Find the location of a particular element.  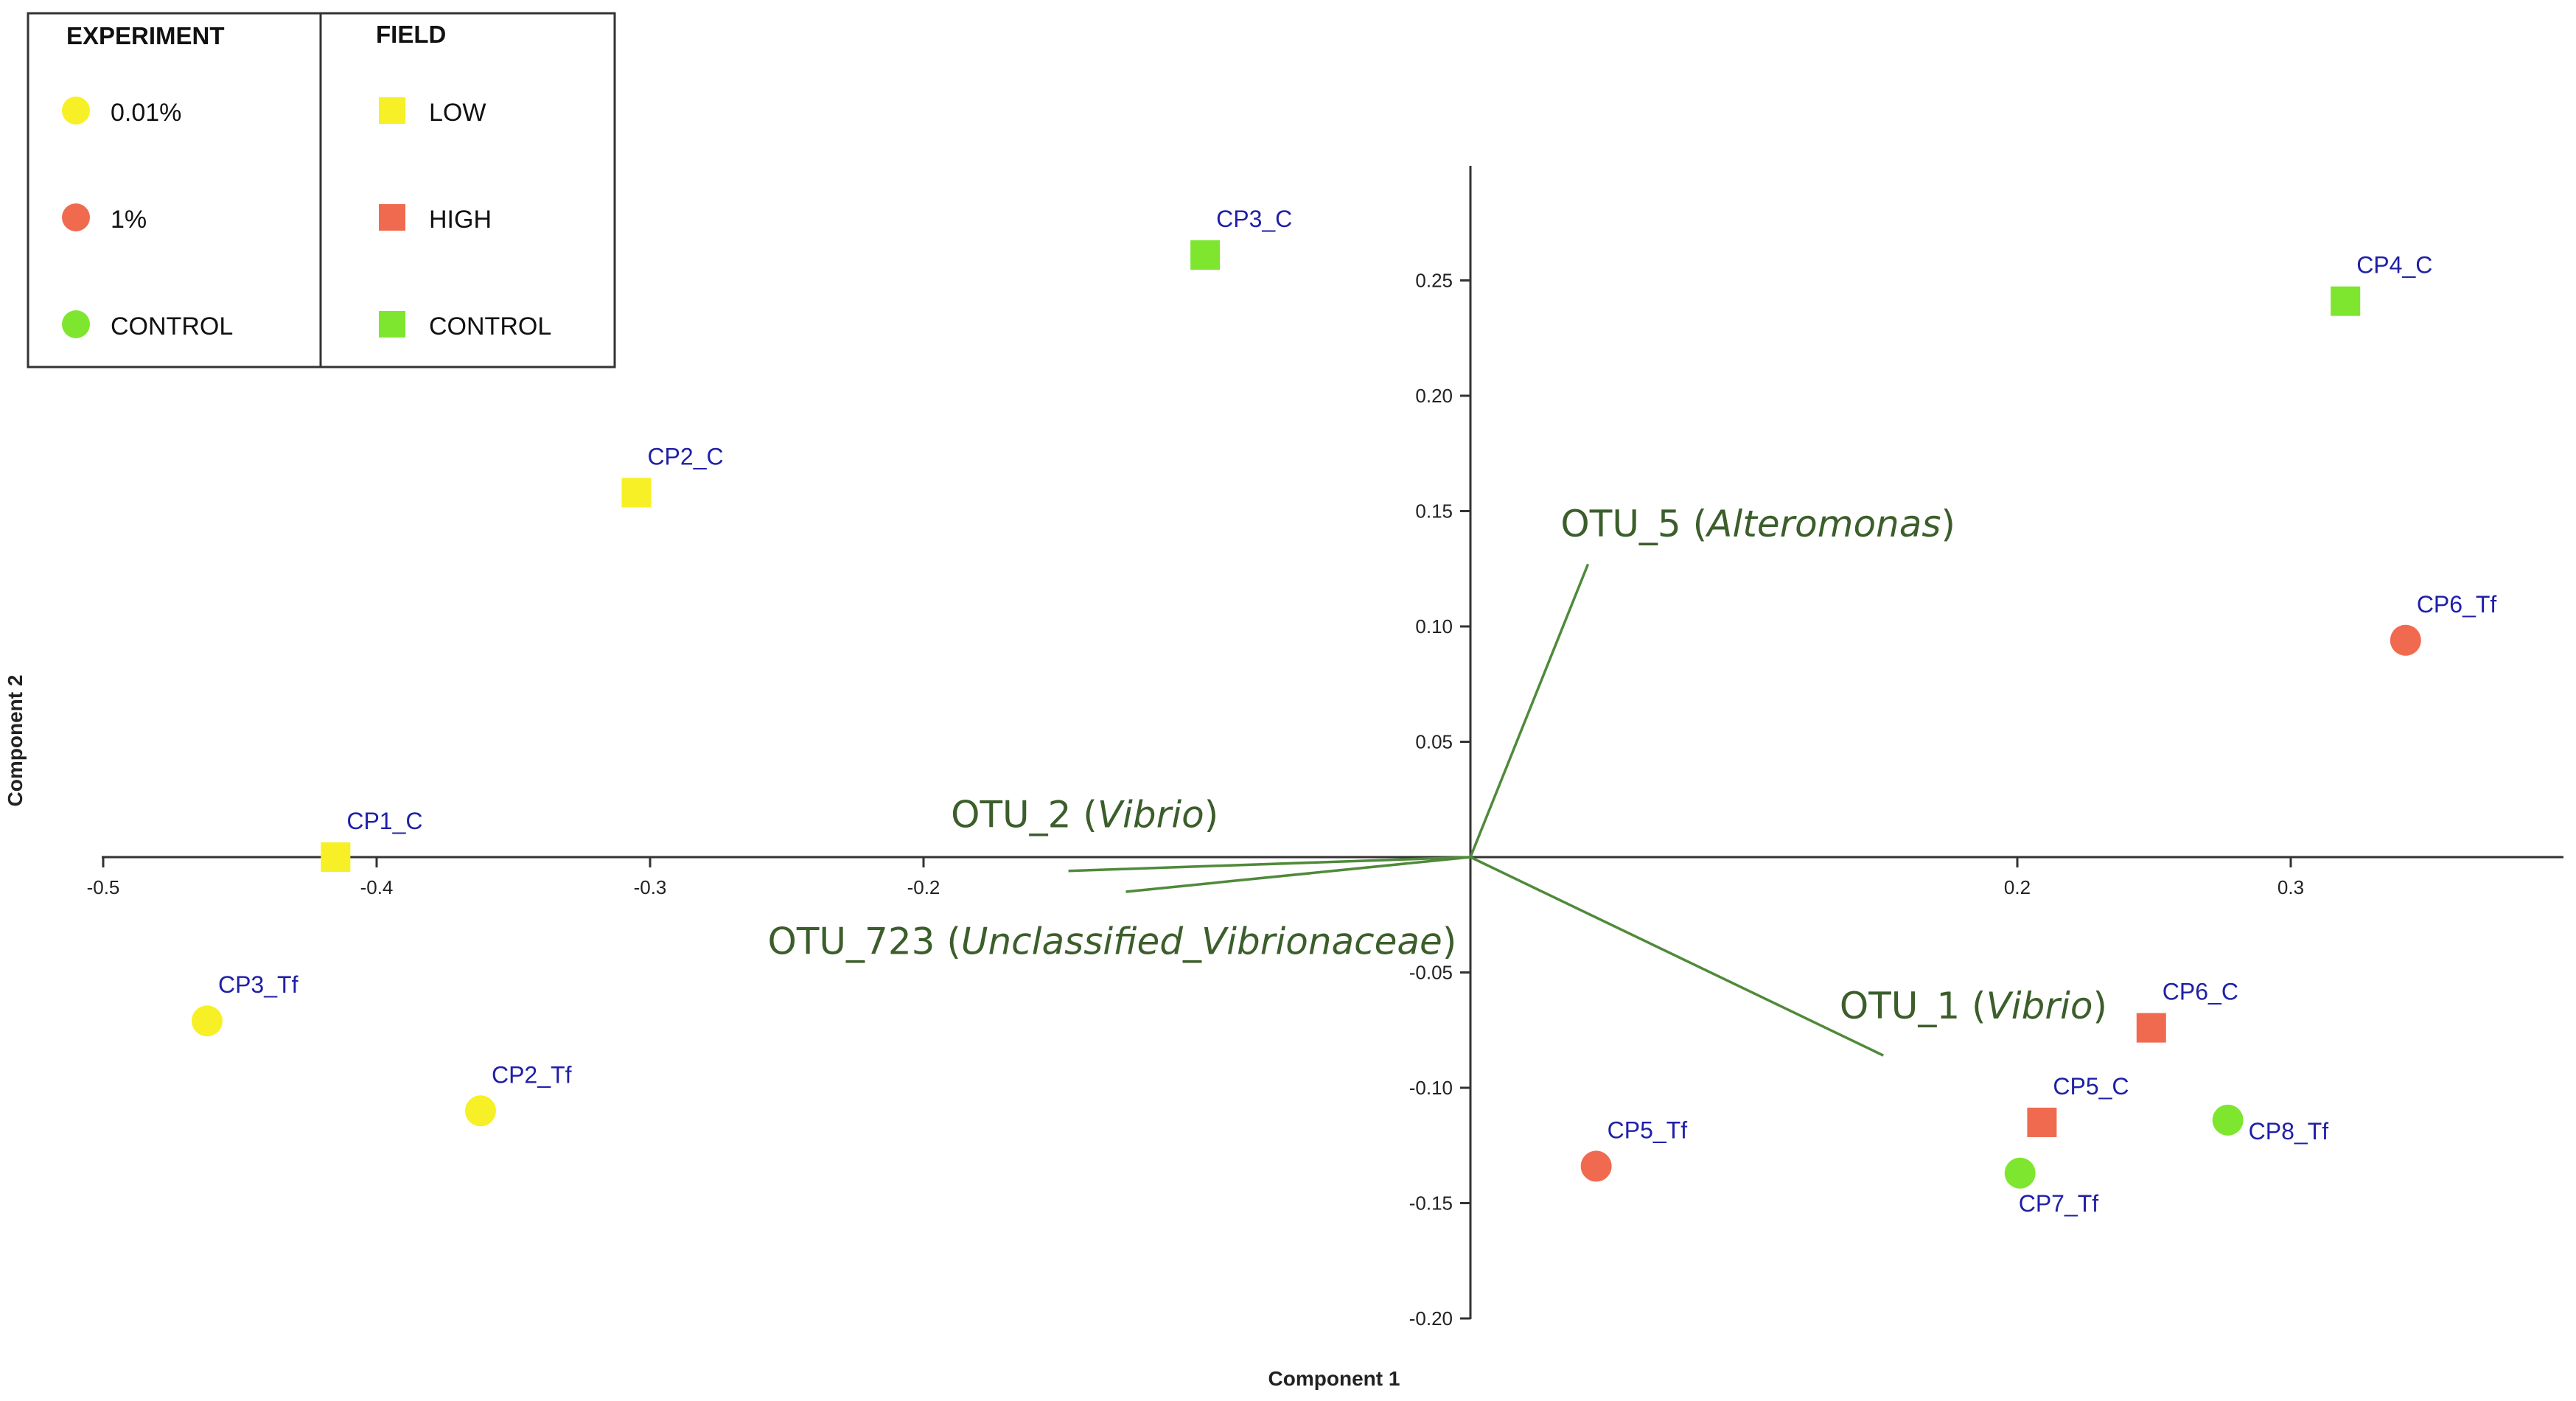

legend-field-title: FIELD is located at coordinates (411, 35).